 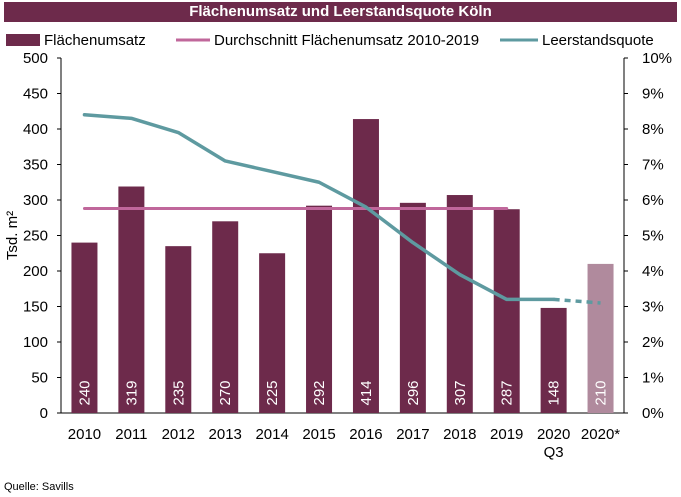 What do you see at coordinates (657, 58) in the screenshot?
I see `y2-tick-label: 10%` at bounding box center [657, 58].